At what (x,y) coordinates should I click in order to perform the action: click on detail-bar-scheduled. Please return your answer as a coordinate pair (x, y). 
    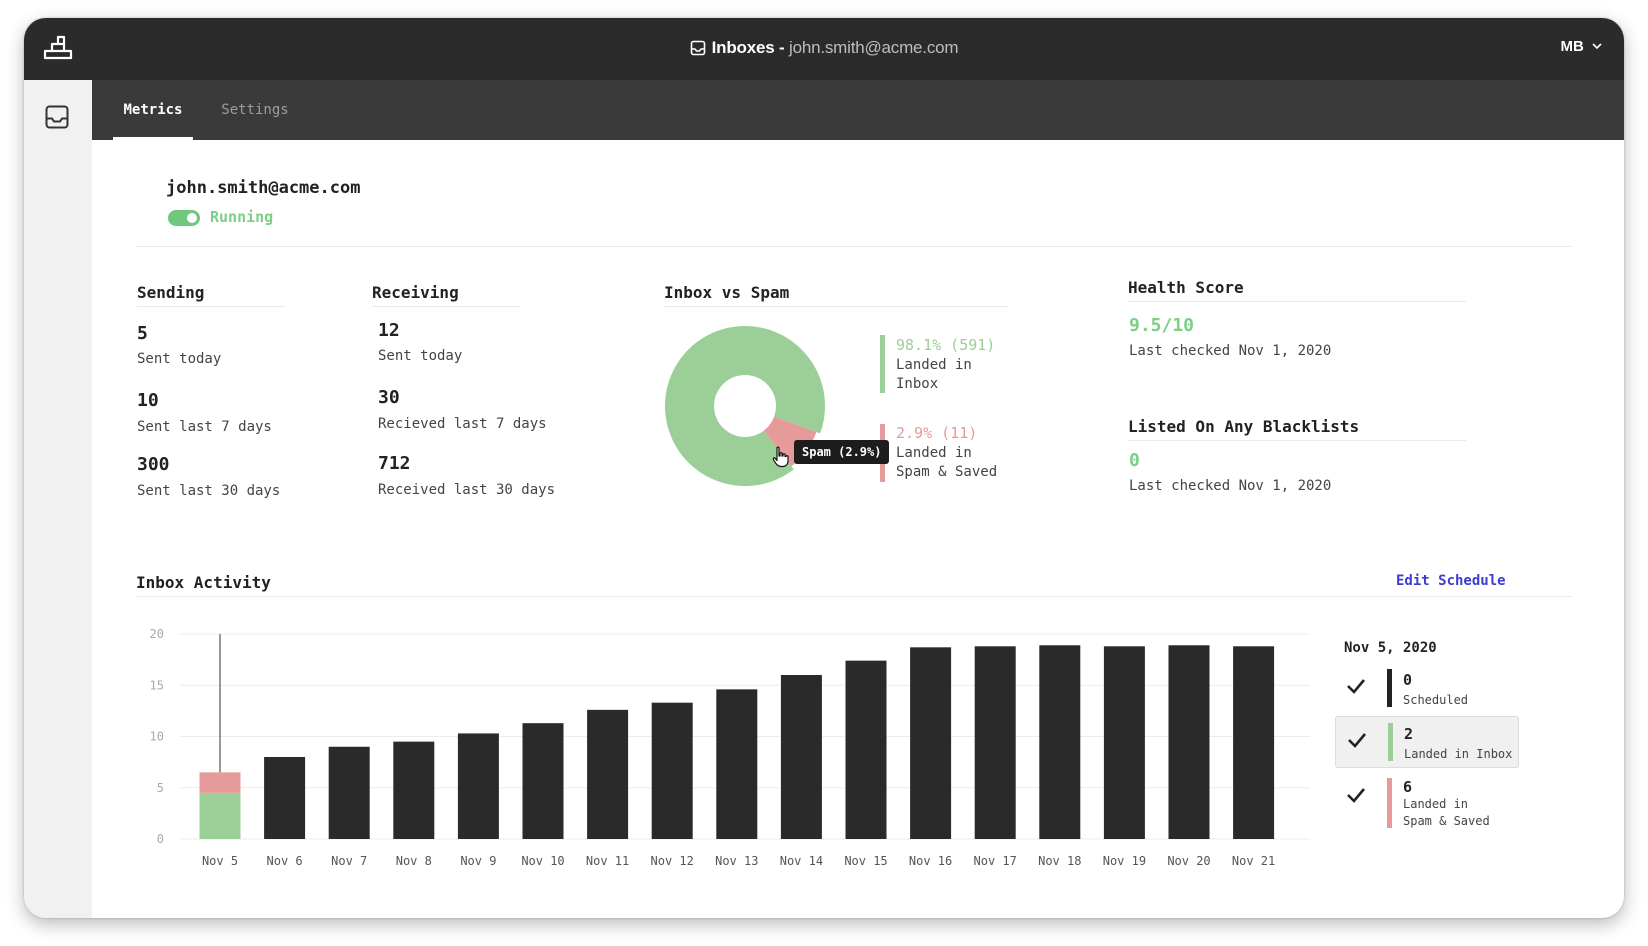
    Looking at the image, I should click on (1389, 688).